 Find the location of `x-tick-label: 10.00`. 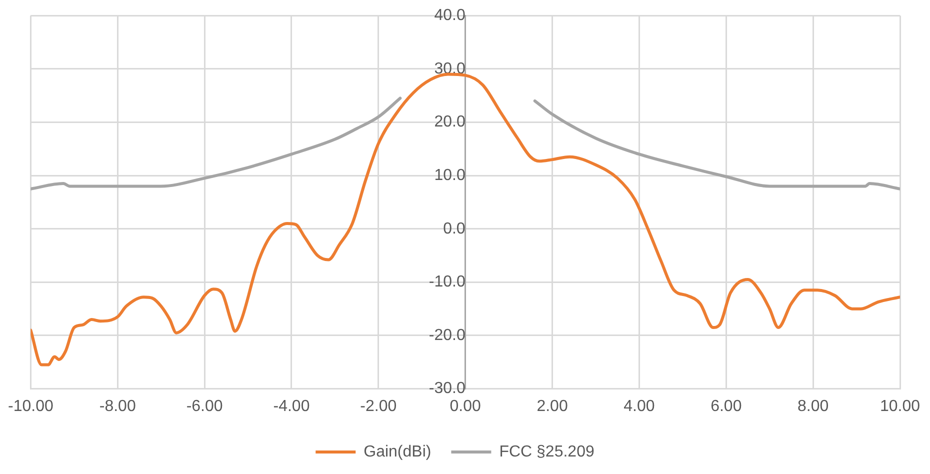

x-tick-label: 10.00 is located at coordinates (900, 406).